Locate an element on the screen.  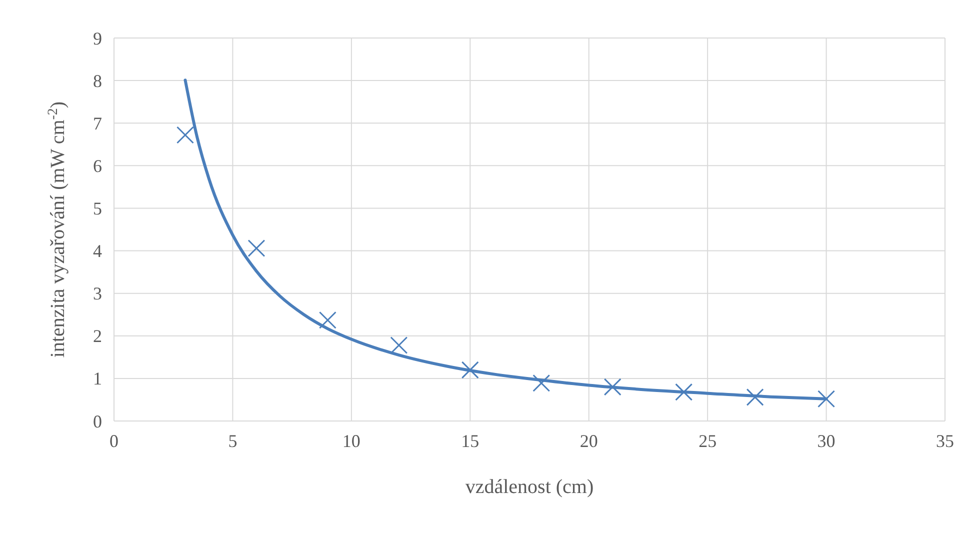
x-tick-label: 15 is located at coordinates (470, 441).